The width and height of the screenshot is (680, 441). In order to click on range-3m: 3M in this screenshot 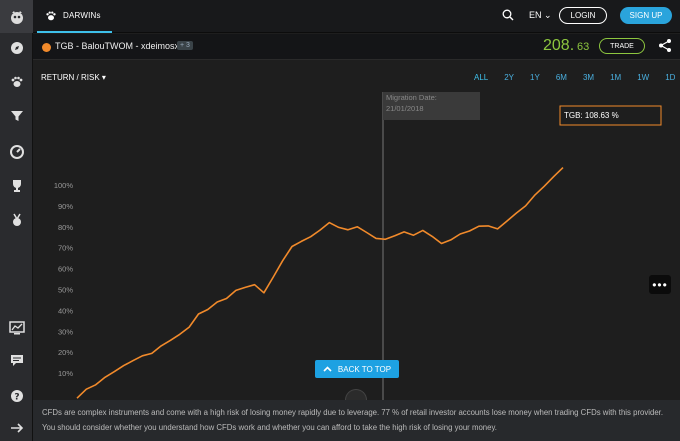, I will do `click(588, 77)`.